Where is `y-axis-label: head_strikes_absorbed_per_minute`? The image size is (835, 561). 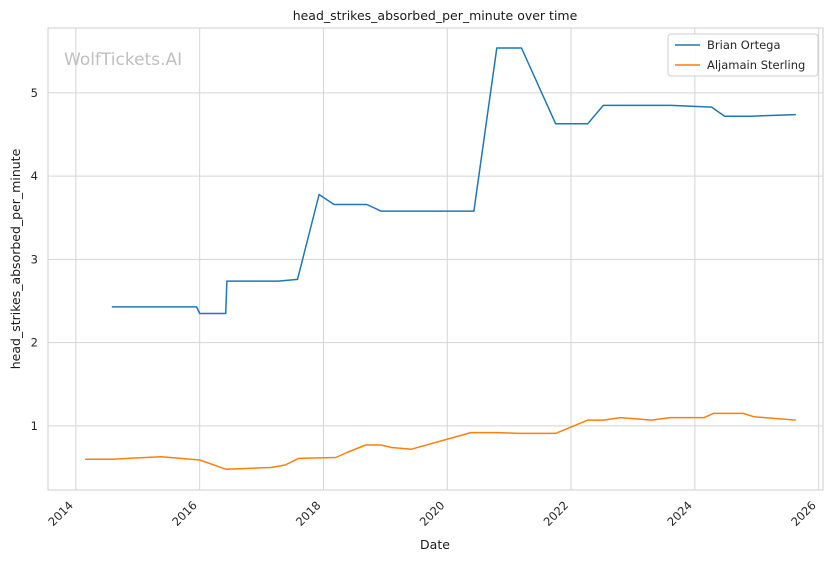 y-axis-label: head_strikes_absorbed_per_minute is located at coordinates (15, 258).